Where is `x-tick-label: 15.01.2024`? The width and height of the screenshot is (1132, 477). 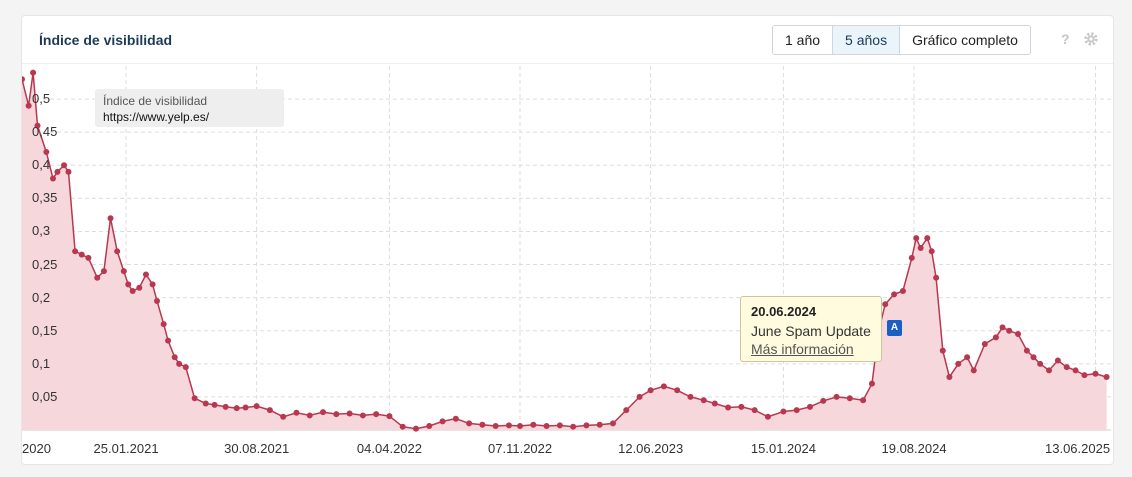 x-tick-label: 15.01.2024 is located at coordinates (783, 448).